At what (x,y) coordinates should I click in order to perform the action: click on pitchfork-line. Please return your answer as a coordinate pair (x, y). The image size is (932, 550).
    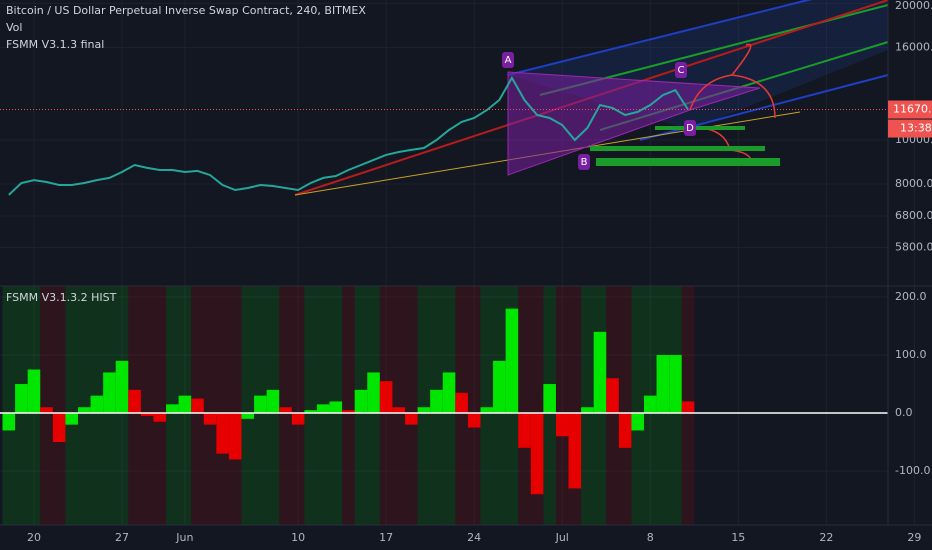
    Looking at the image, I should click on (660, 38).